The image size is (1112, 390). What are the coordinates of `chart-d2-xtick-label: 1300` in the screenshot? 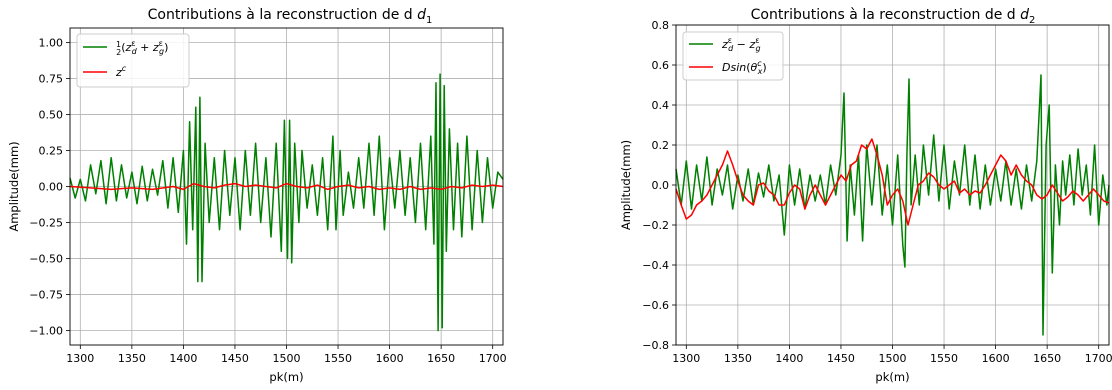 It's located at (686, 358).